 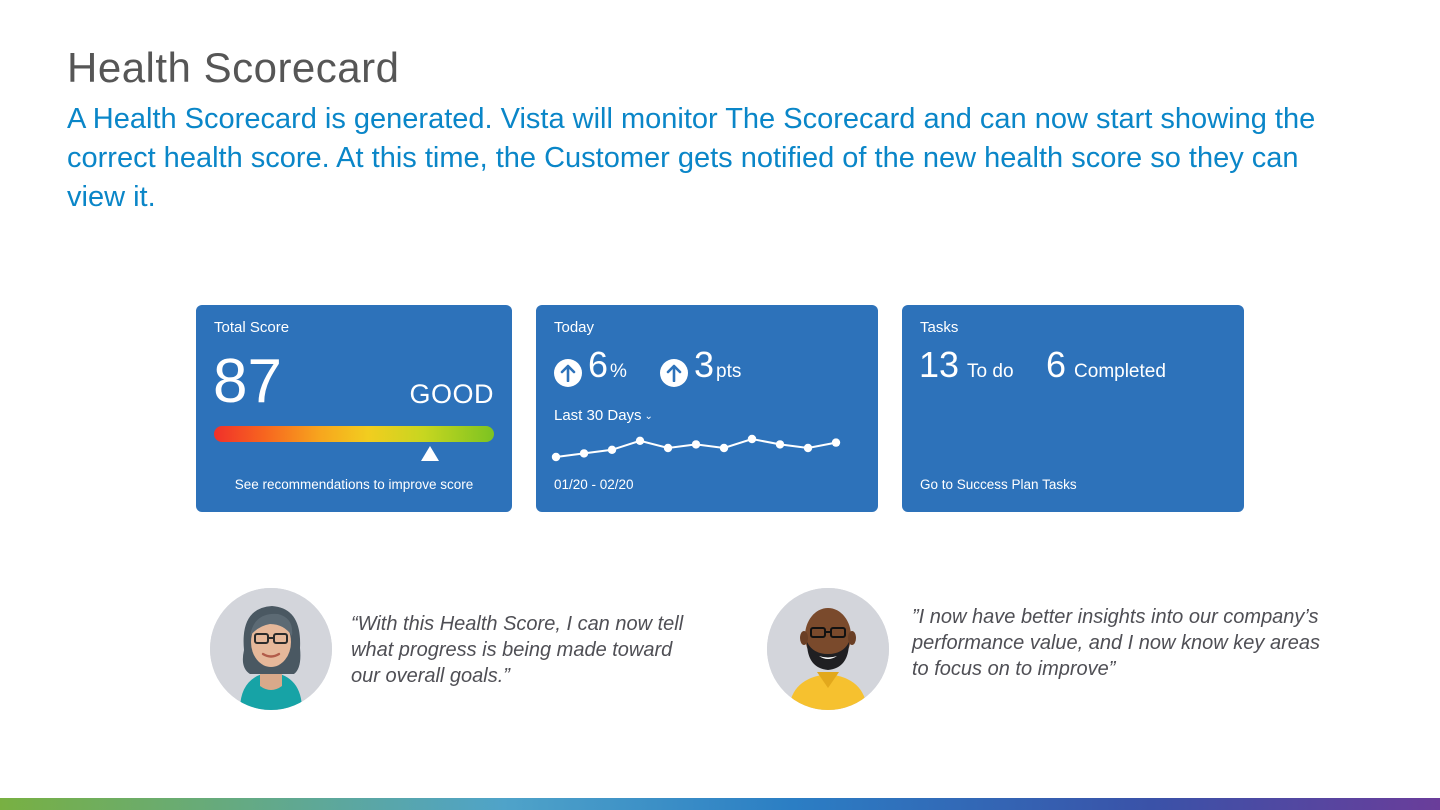 What do you see at coordinates (729, 371) in the screenshot?
I see `points-change-unit: pts` at bounding box center [729, 371].